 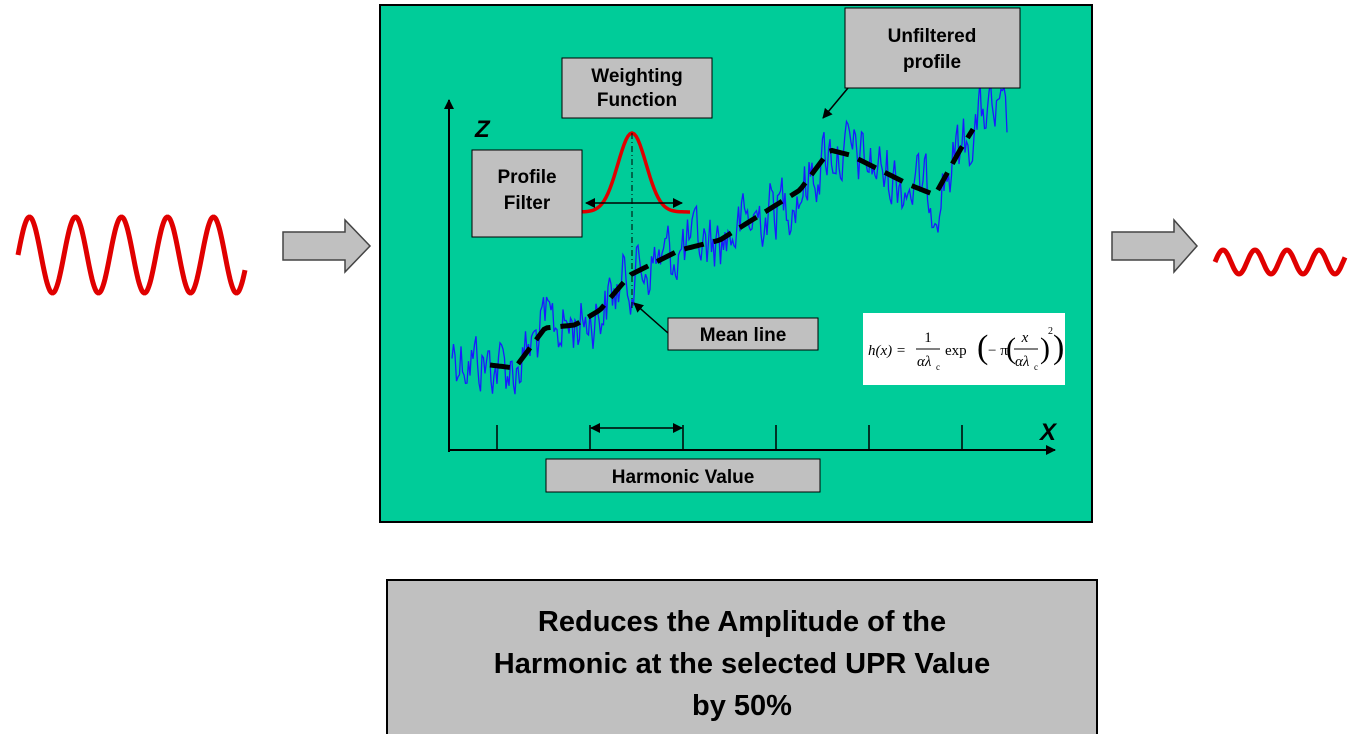 I want to click on label-text: Function, so click(x=637, y=100).